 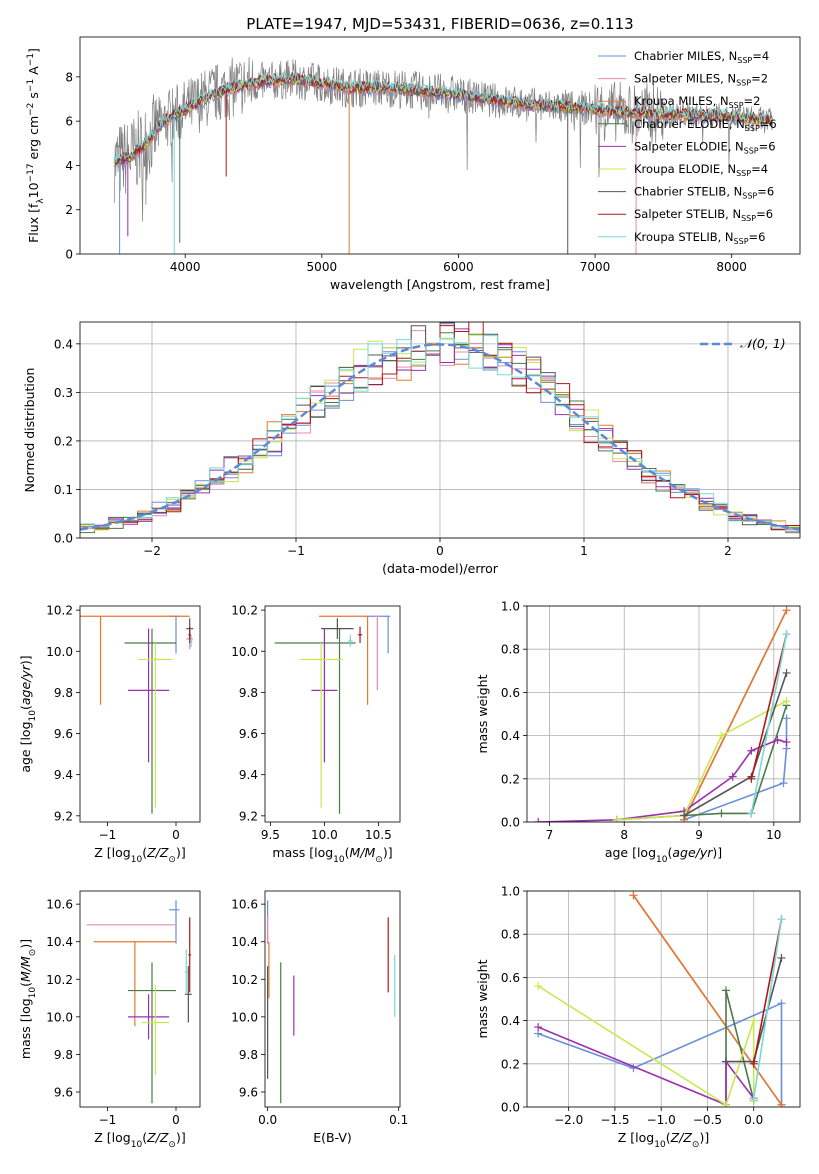 What do you see at coordinates (728, 551) in the screenshot?
I see `x-tick-label: 2` at bounding box center [728, 551].